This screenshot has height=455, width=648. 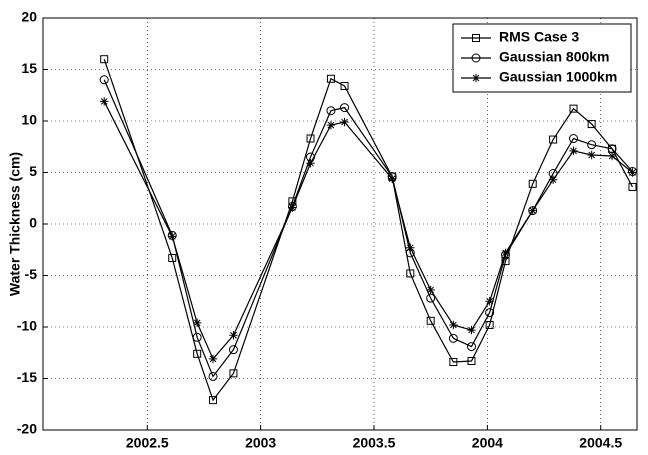 I want to click on y-tick-label: 5, so click(x=33, y=171).